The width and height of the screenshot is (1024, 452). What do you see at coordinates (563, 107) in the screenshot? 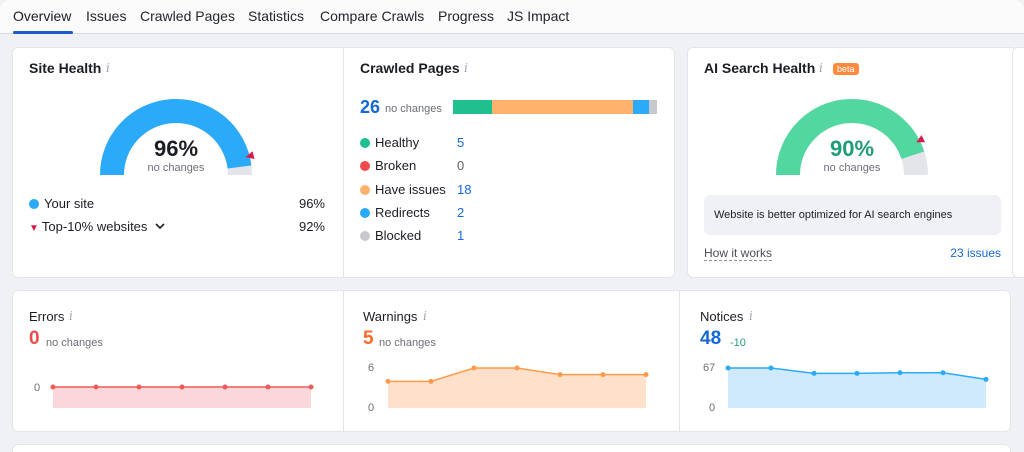
I see `stacked-bar-segment-have-issues` at bounding box center [563, 107].